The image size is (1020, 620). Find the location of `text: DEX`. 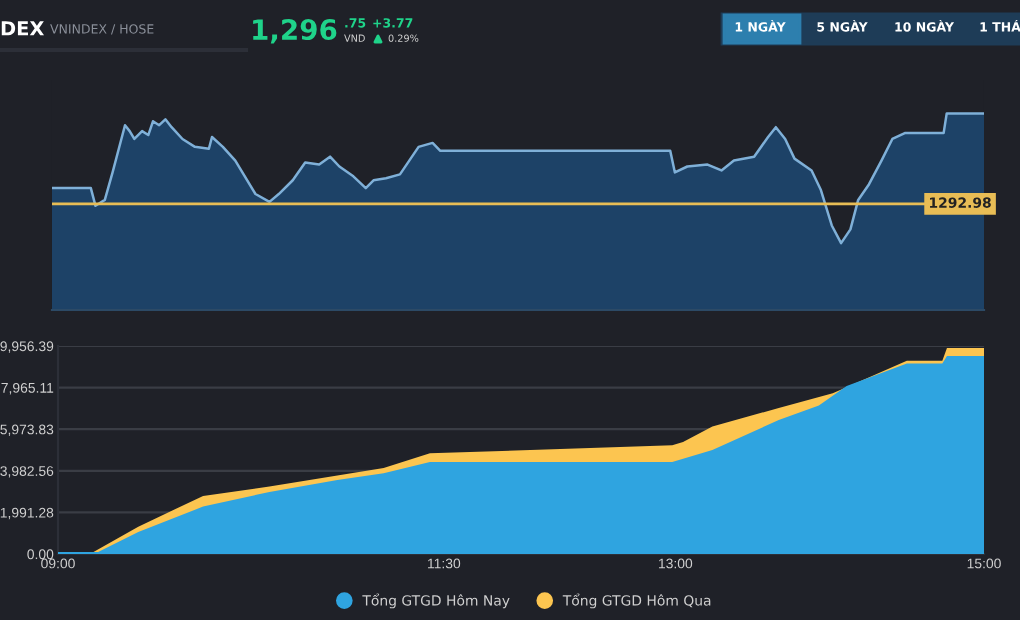

text: DEX is located at coordinates (23, 28).